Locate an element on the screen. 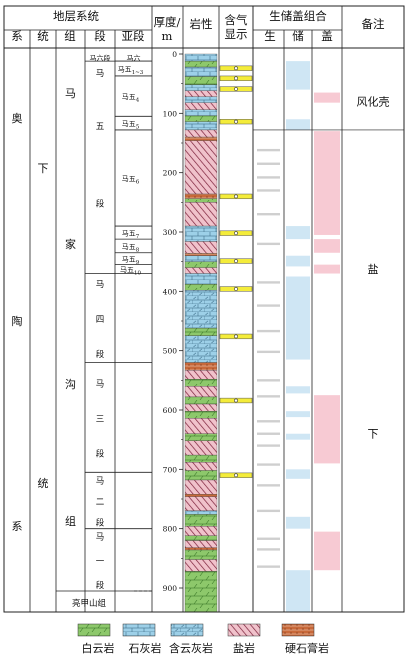 The height and width of the screenshot is (658, 406). series-label-char: 下 is located at coordinates (43, 168).